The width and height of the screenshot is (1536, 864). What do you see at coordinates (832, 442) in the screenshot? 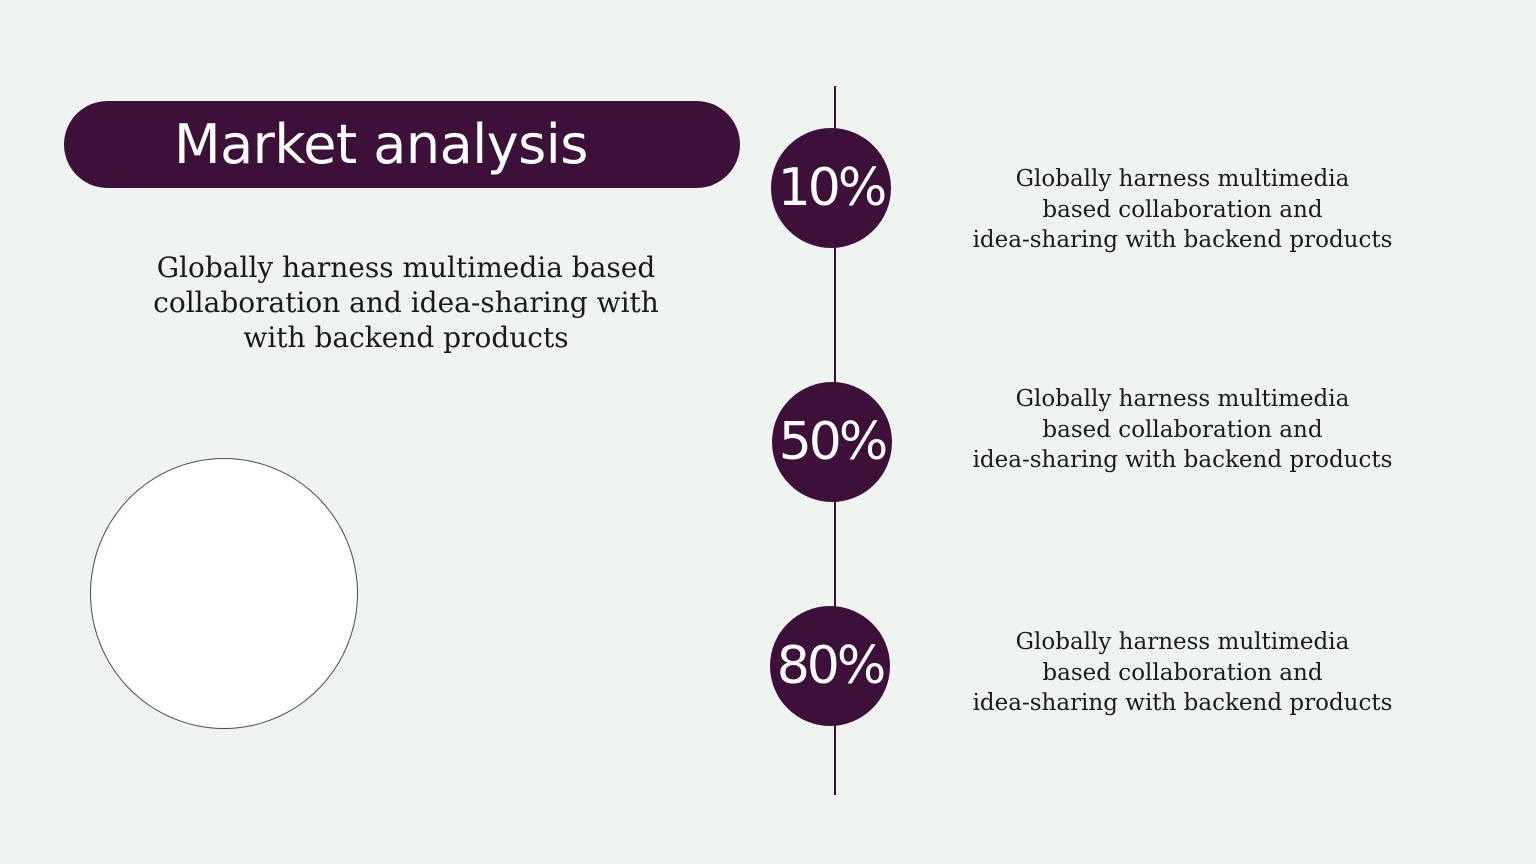
I see `milestone-badge-50: 50%` at bounding box center [832, 442].